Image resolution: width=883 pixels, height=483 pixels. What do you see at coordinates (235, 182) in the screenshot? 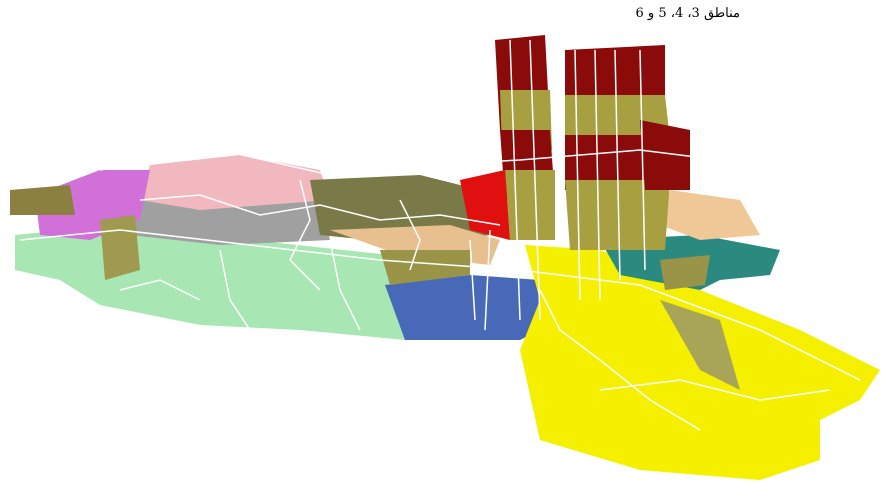
I see `zone-pink` at bounding box center [235, 182].